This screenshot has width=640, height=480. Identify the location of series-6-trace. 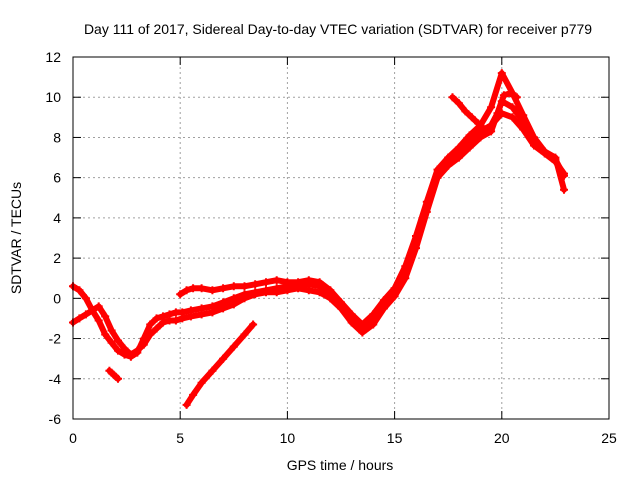
(220, 364).